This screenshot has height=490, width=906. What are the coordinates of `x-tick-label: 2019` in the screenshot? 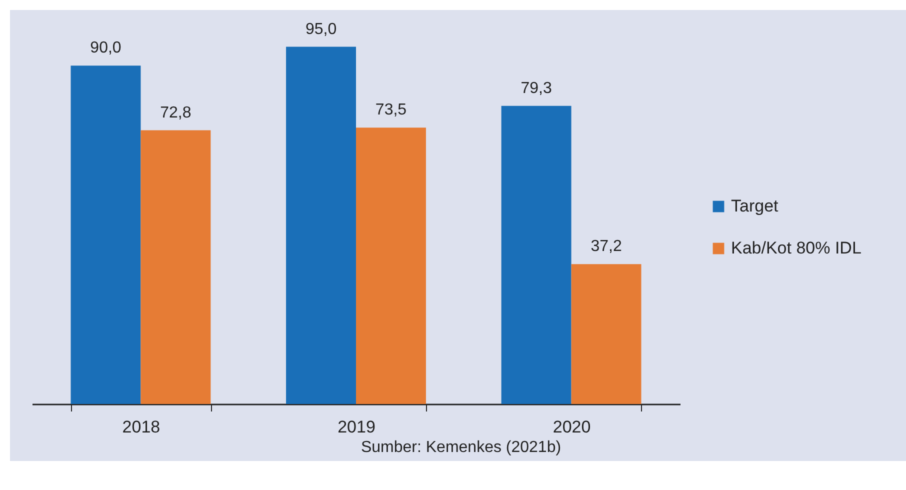 It's located at (357, 427).